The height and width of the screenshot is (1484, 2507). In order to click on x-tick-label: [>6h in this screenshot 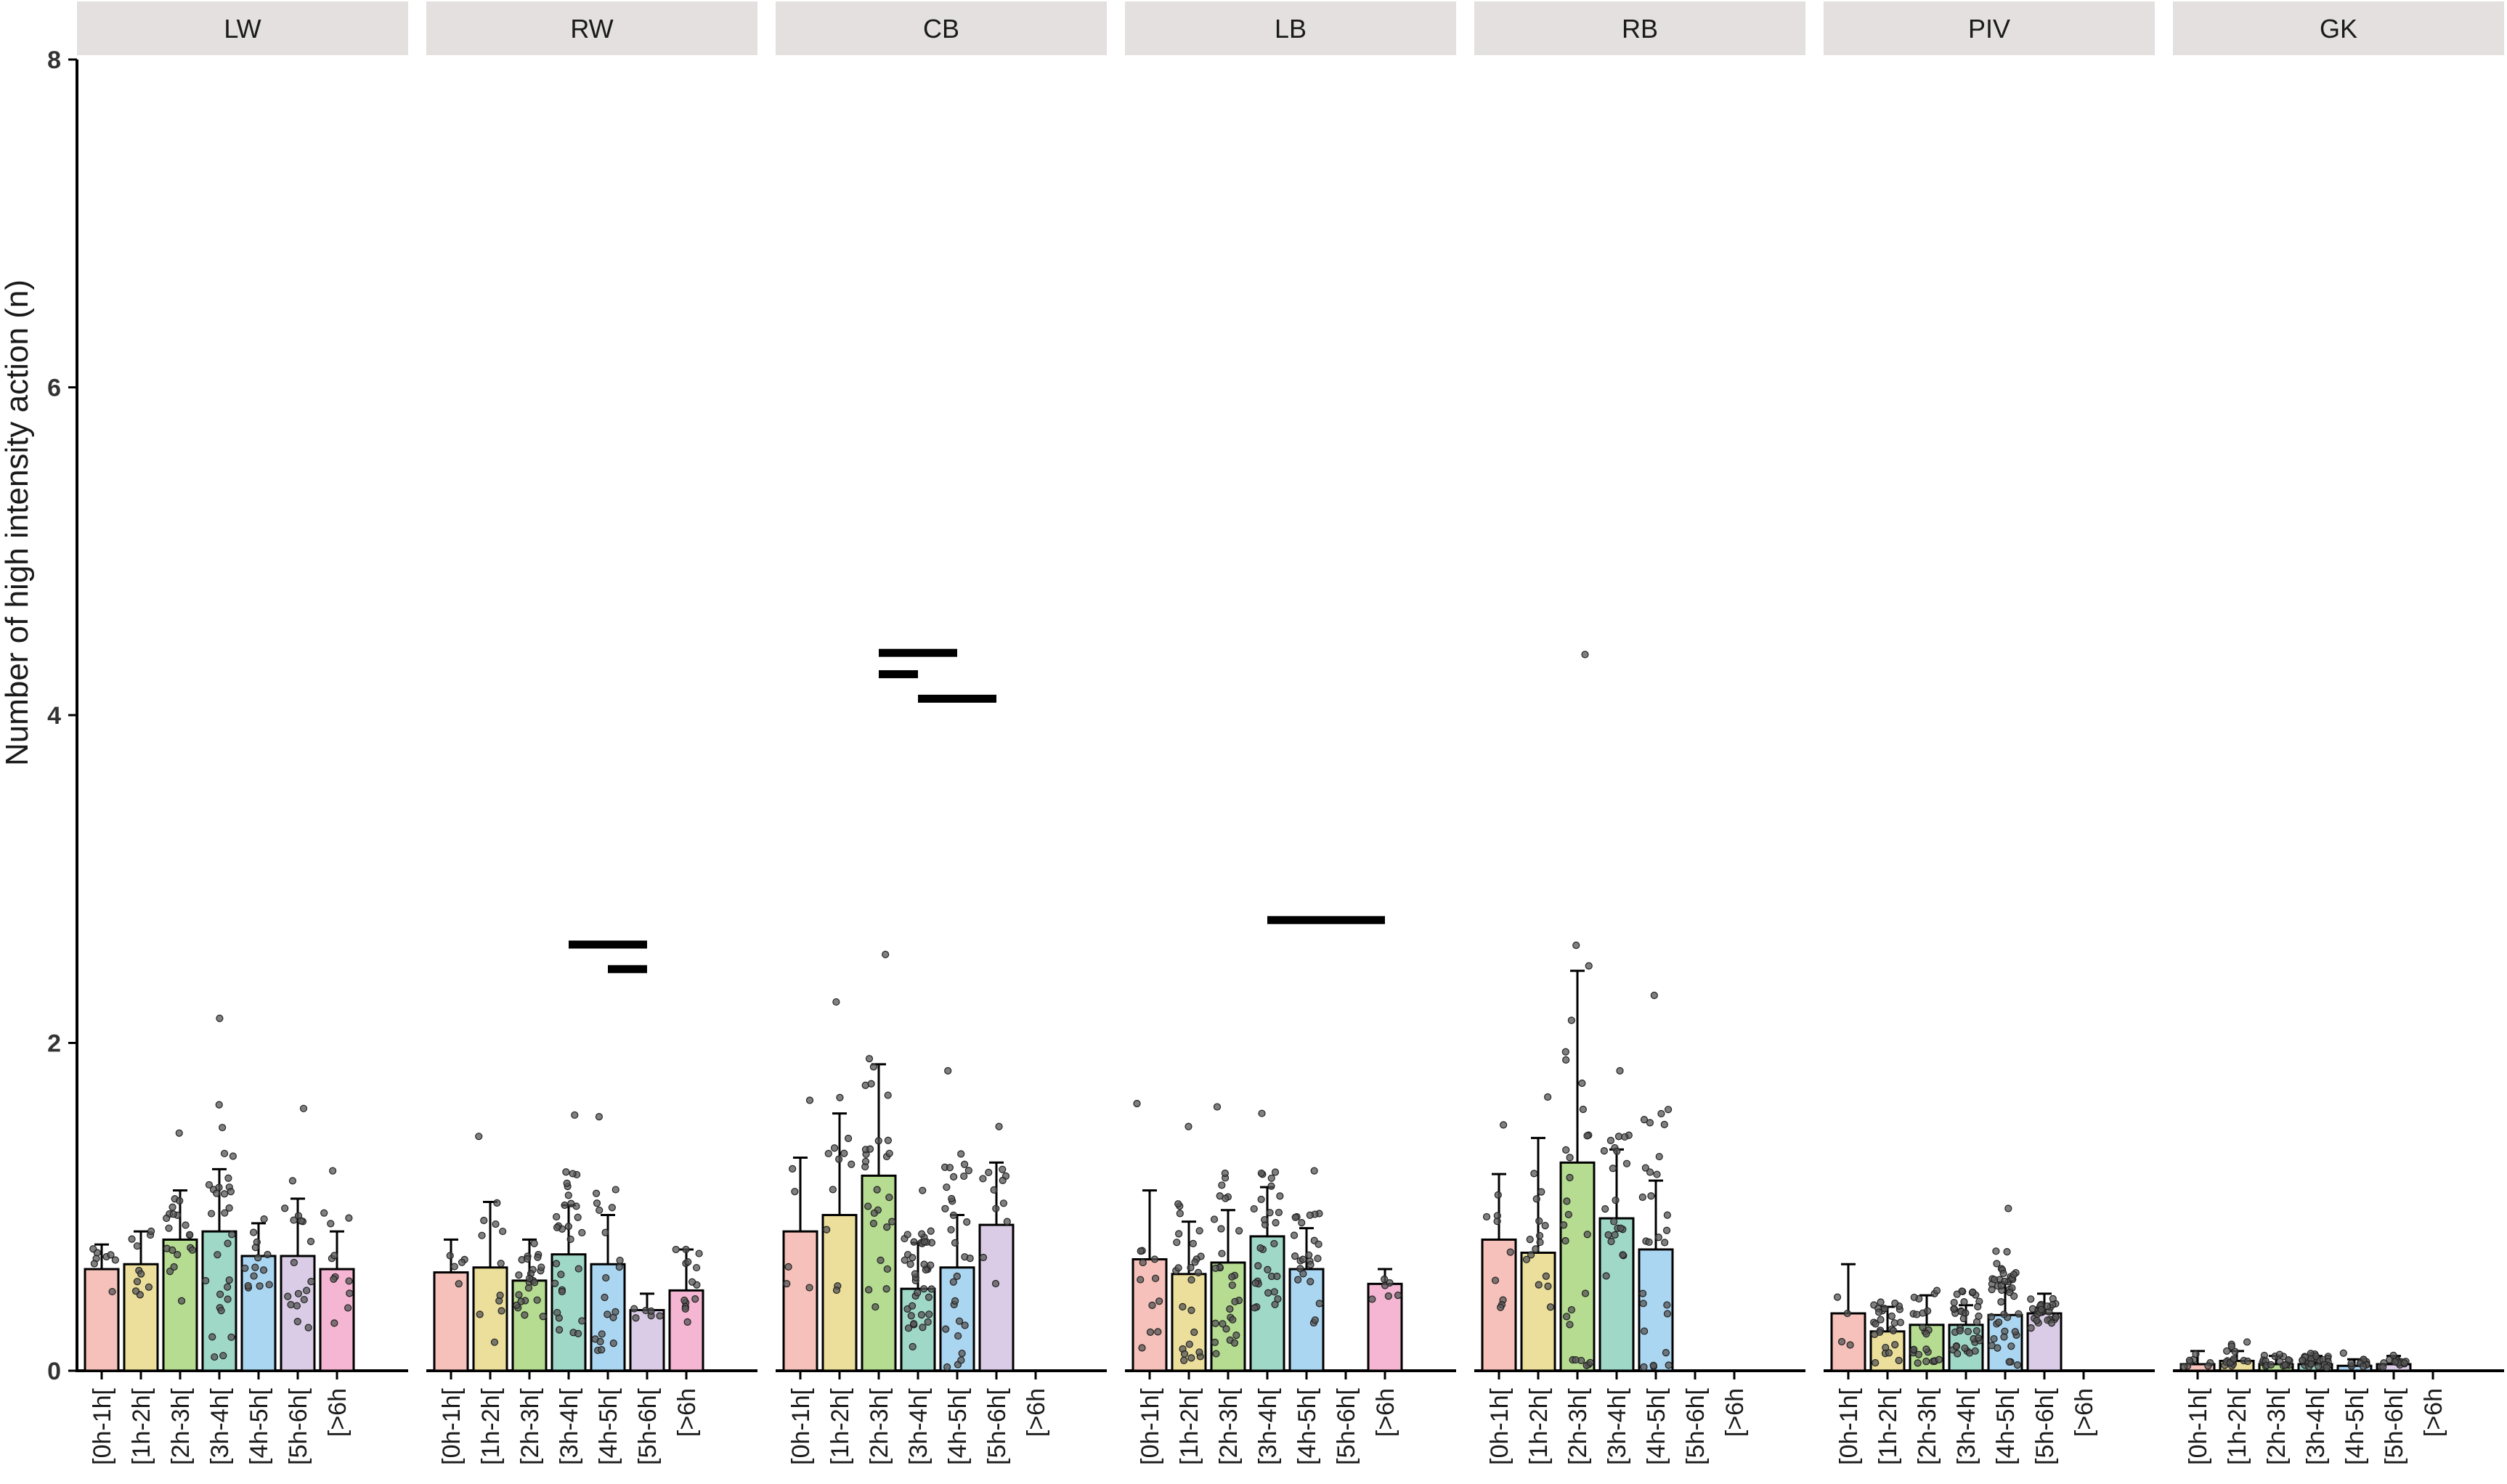, I will do `click(338, 1412)`.